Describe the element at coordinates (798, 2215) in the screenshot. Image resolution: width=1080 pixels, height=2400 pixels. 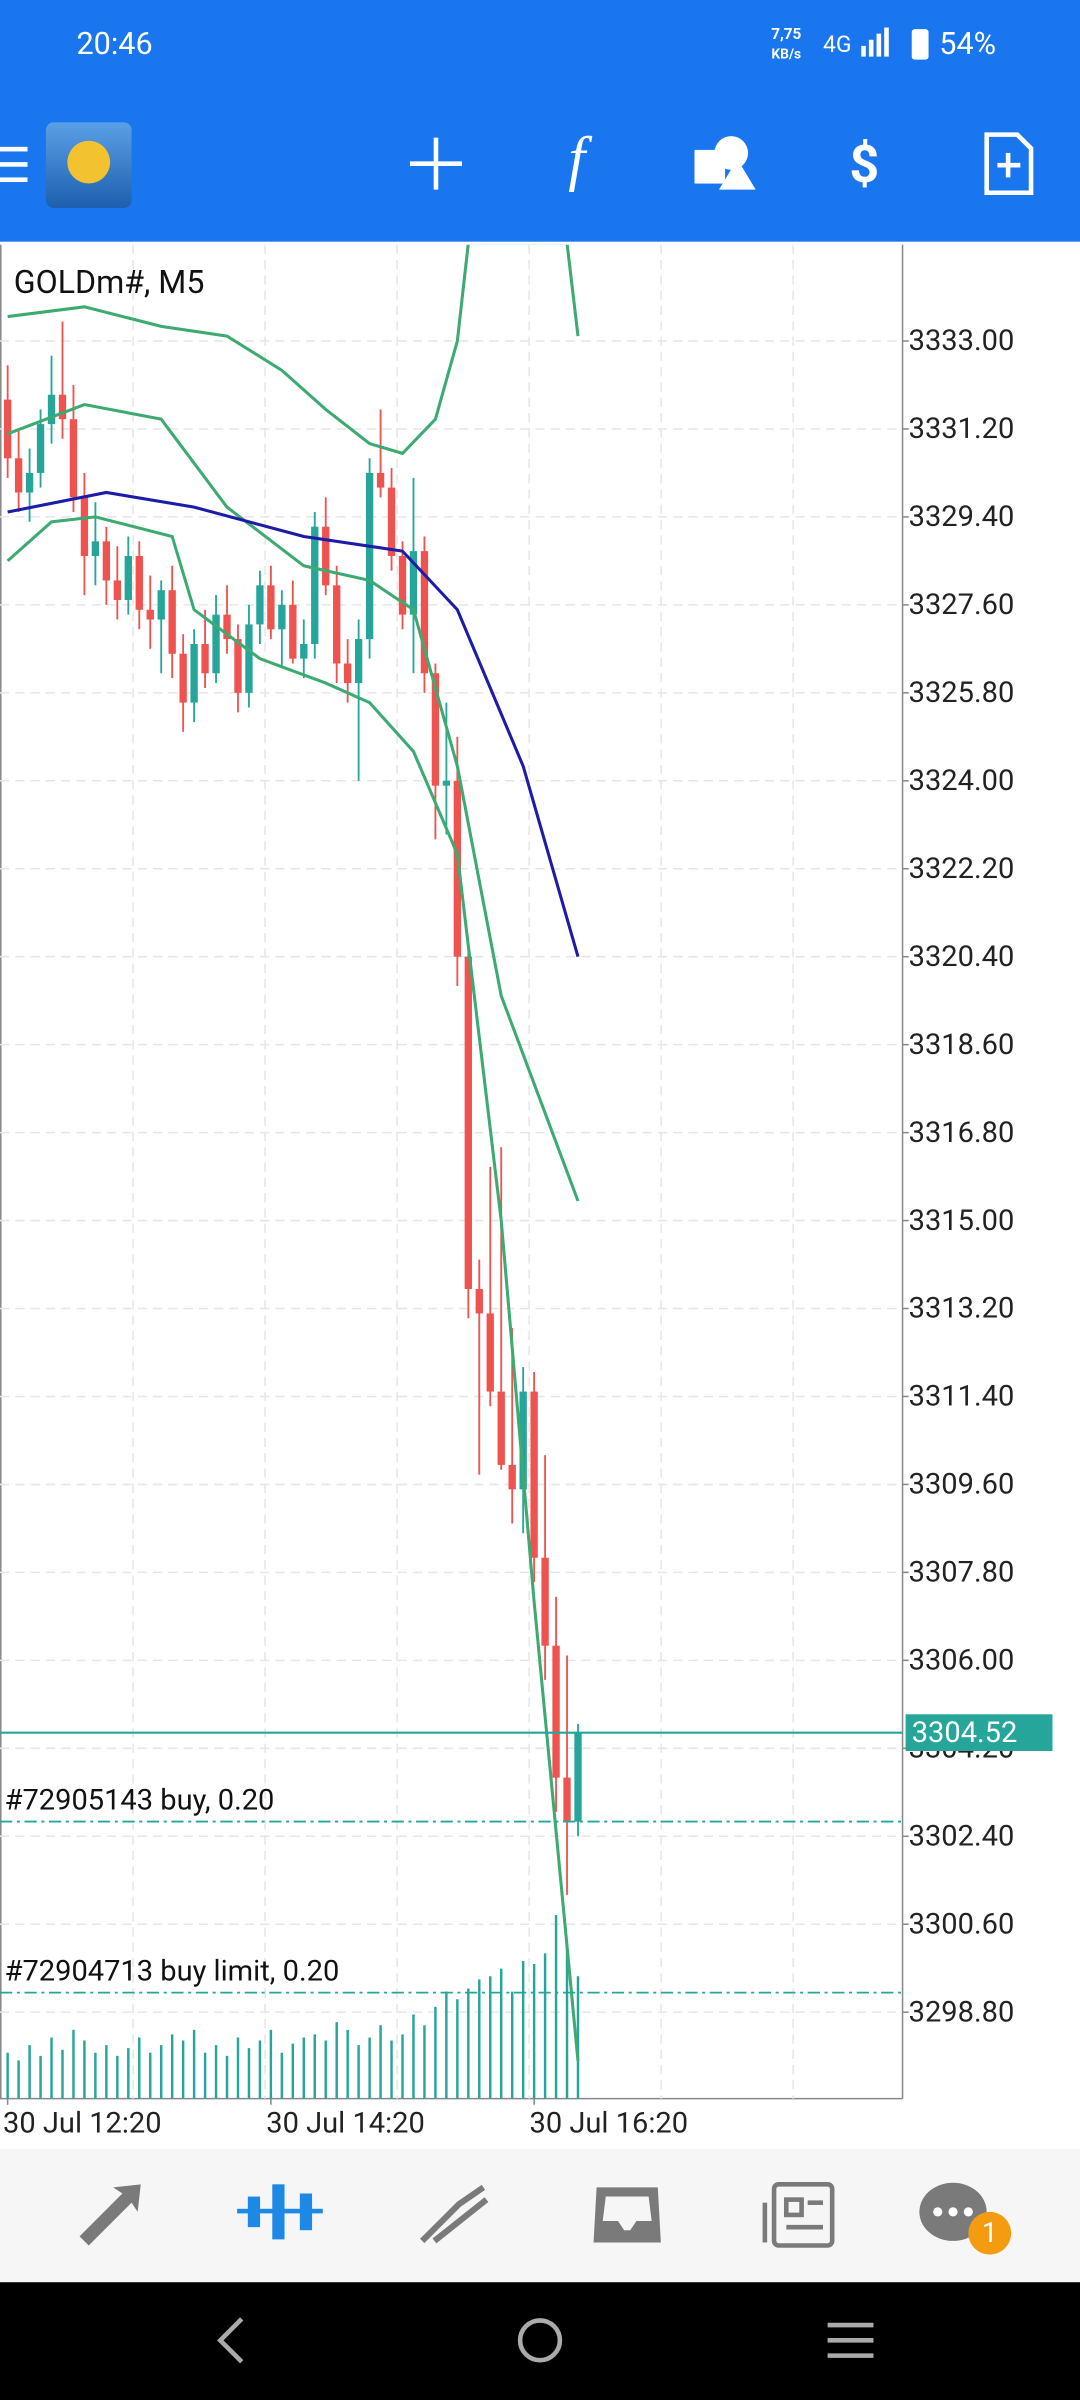
I see `news-tab` at that location.